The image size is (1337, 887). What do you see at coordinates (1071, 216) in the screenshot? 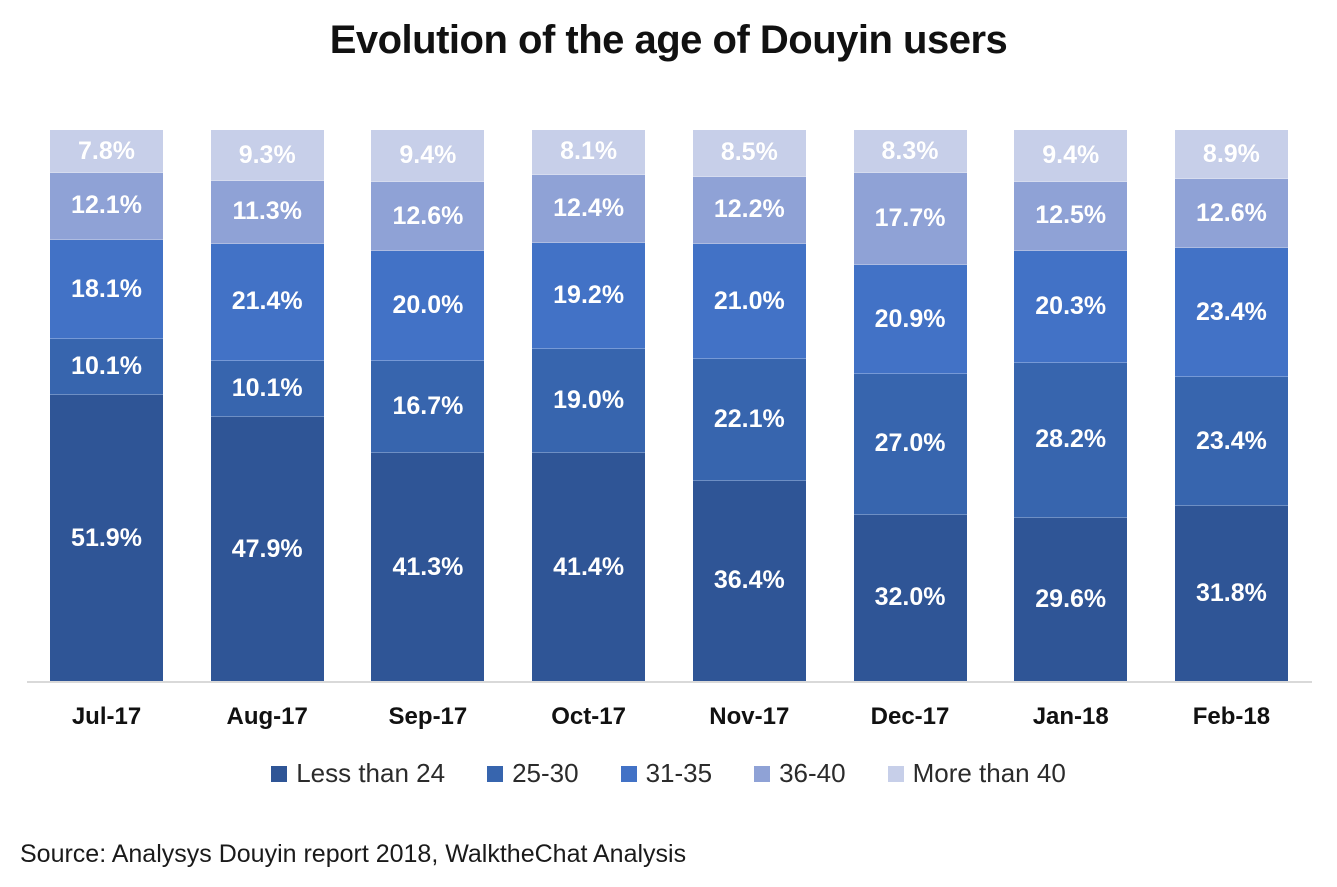
I see `bar-segment: 12.5%` at bounding box center [1071, 216].